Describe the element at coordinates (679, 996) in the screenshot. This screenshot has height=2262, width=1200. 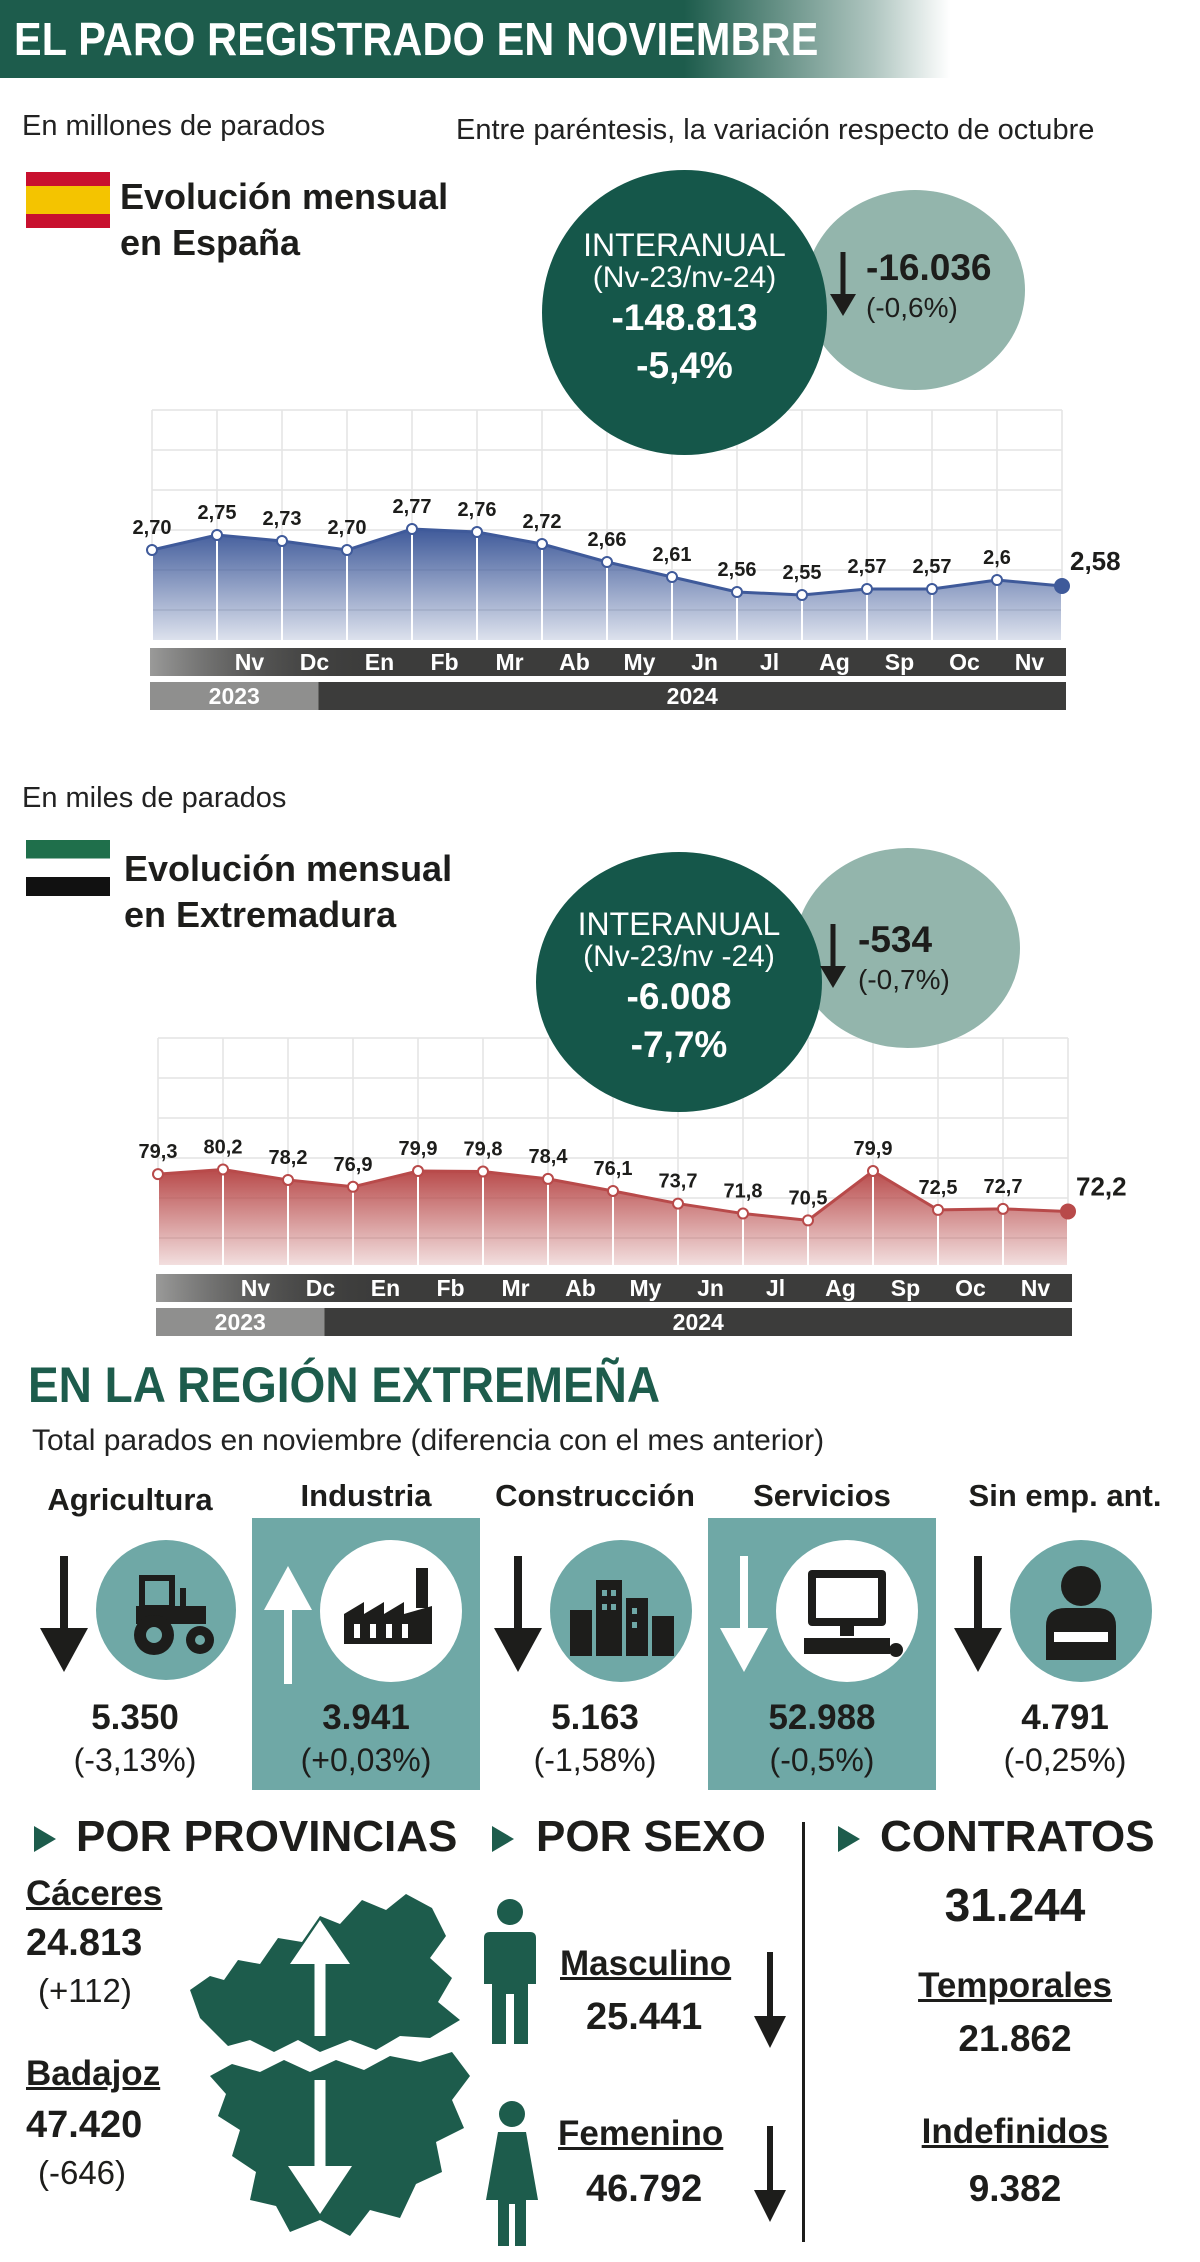
I see `extremadura-interanual-value: -6.008` at that location.